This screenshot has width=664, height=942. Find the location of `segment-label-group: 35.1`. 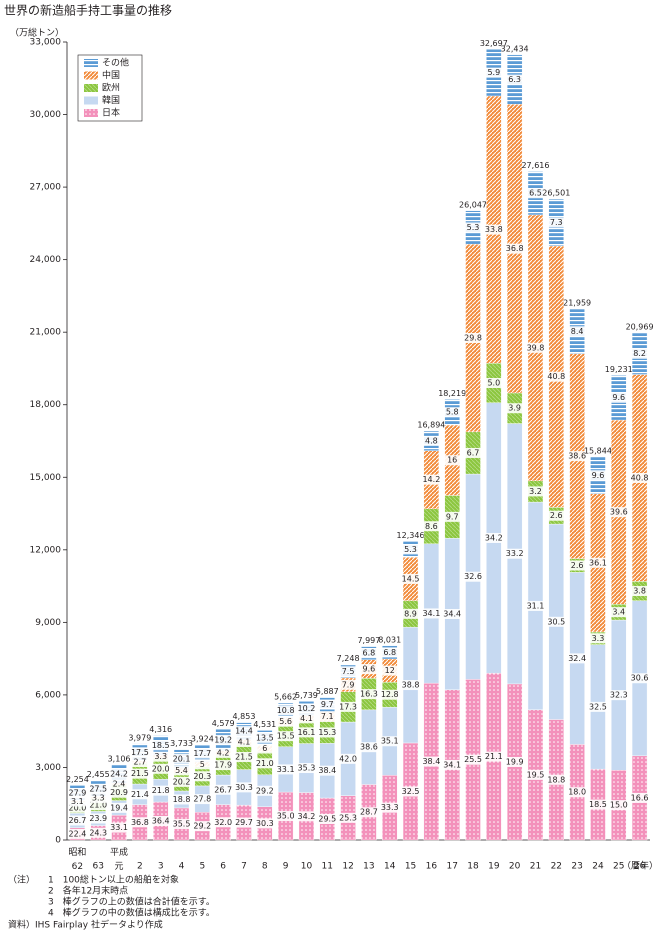

segment-label-group: 35.1 is located at coordinates (390, 741).